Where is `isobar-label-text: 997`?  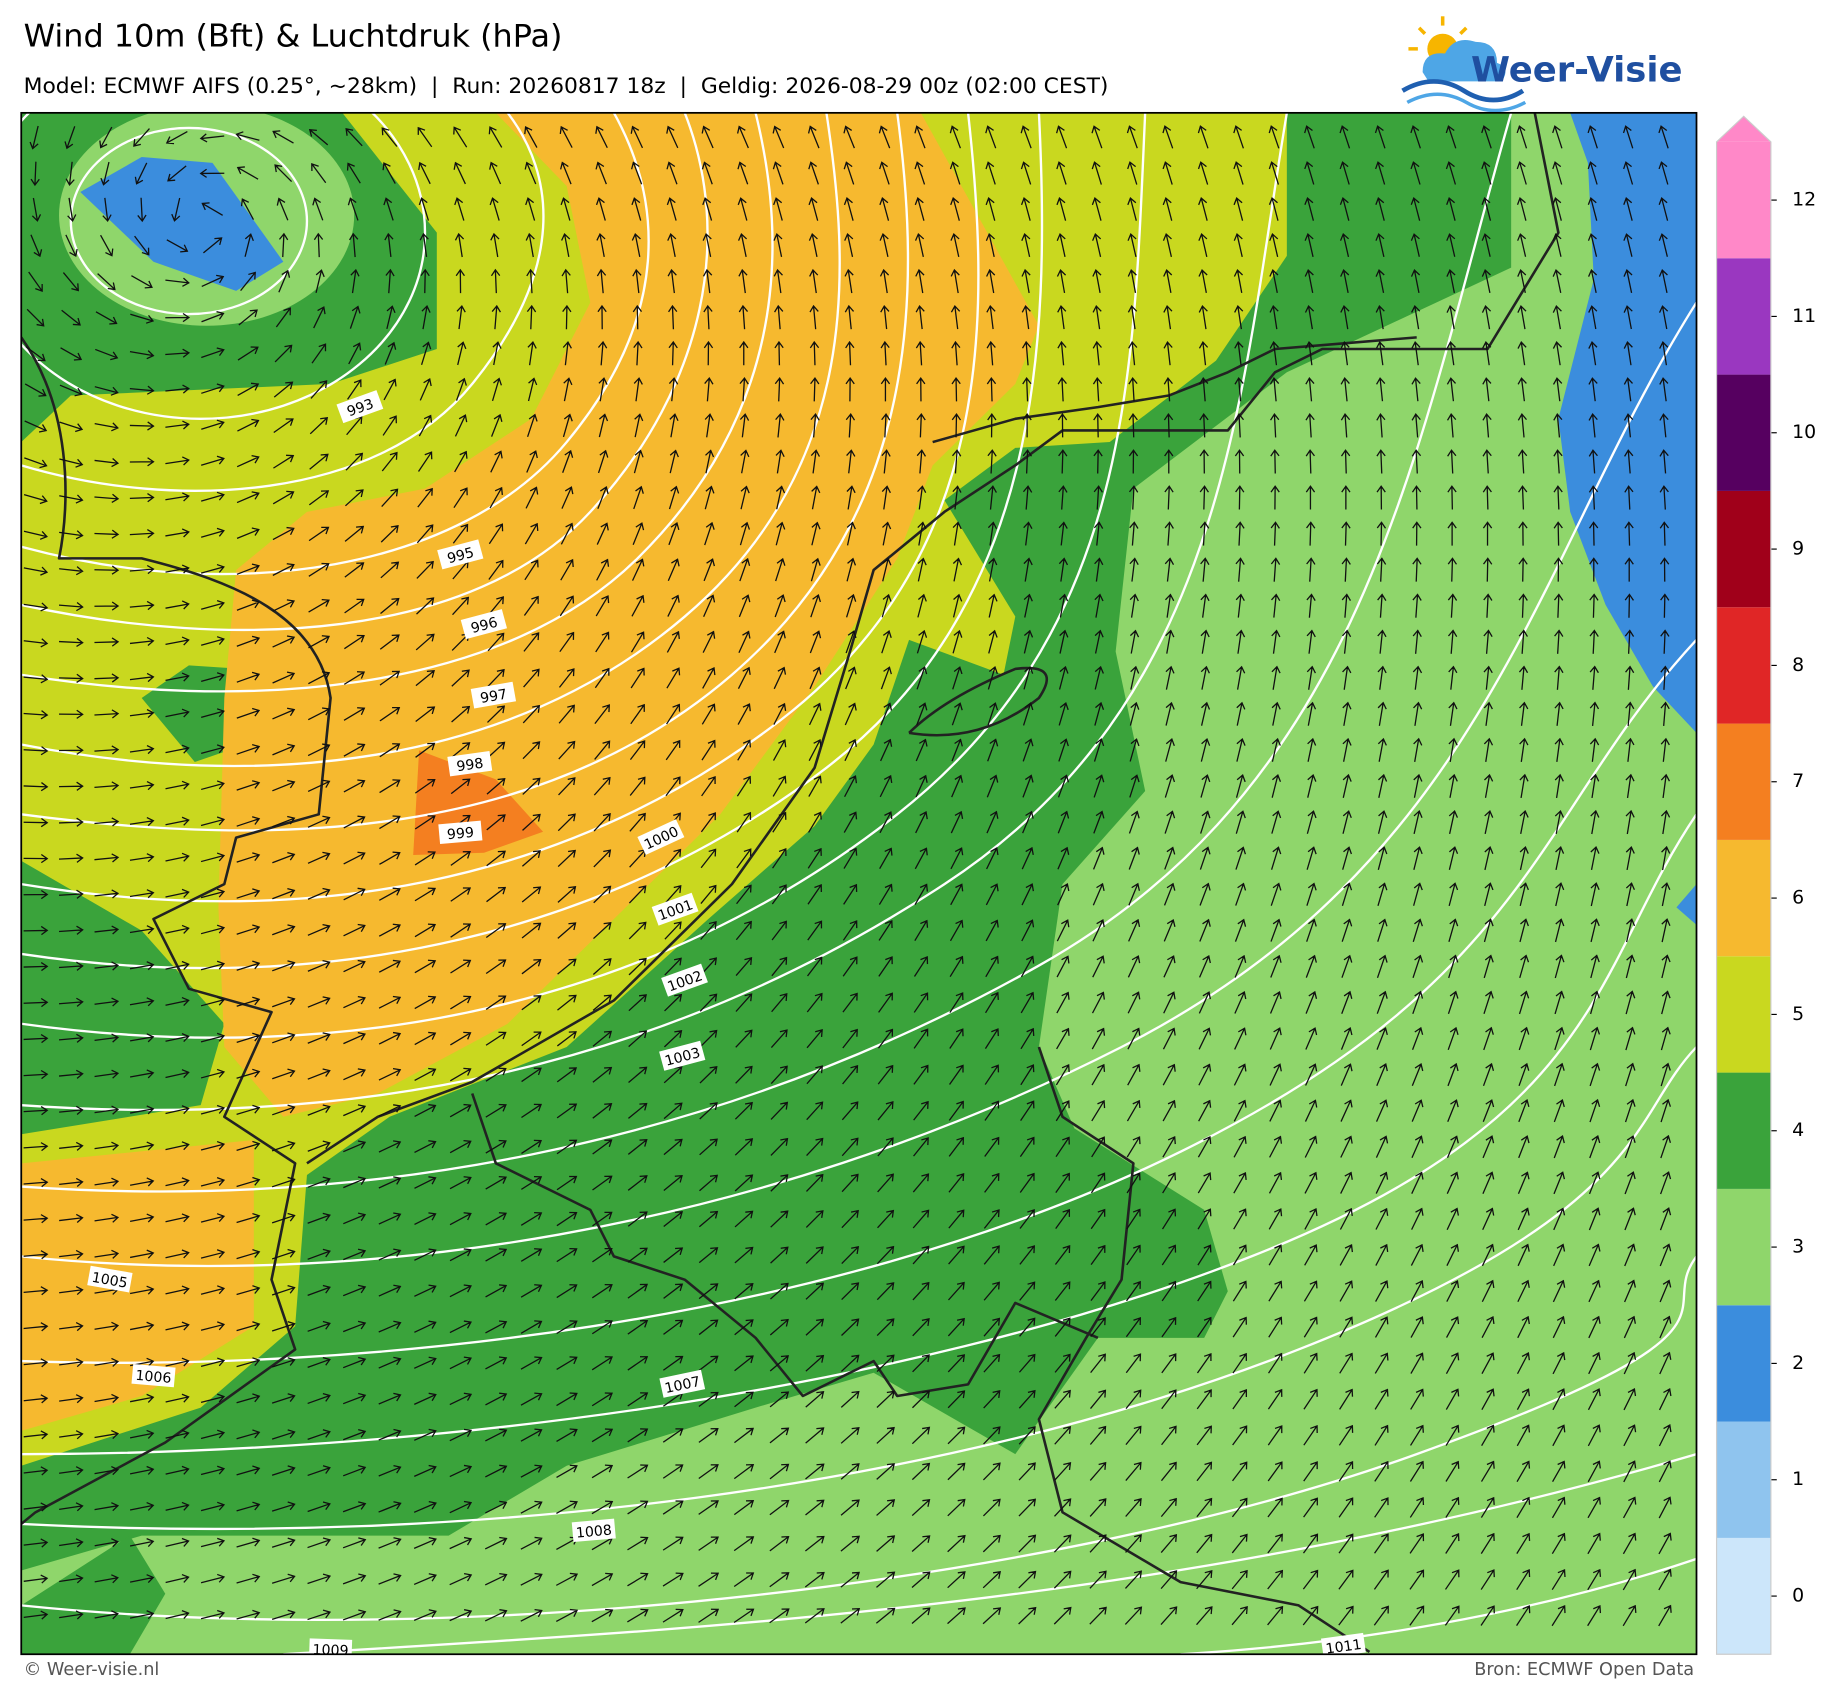 isobar-label-text: 997 is located at coordinates (493, 697).